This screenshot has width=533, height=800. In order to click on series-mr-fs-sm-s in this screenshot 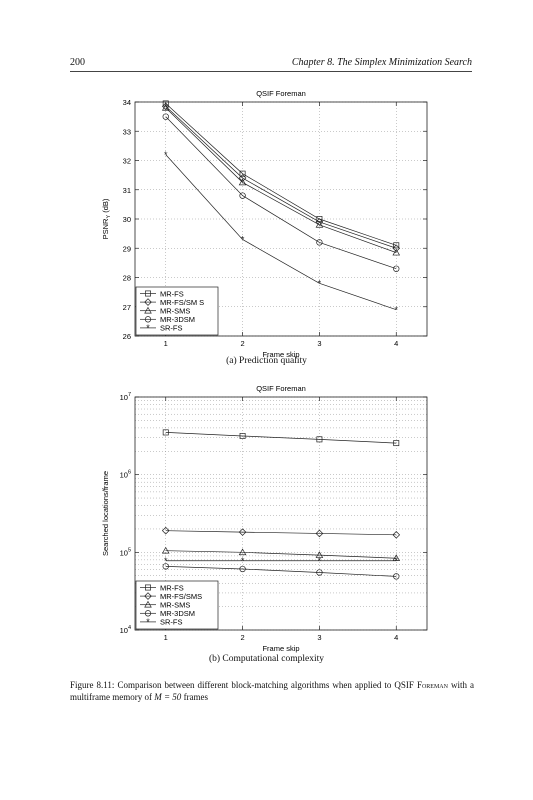, I will do `click(281, 177)`.